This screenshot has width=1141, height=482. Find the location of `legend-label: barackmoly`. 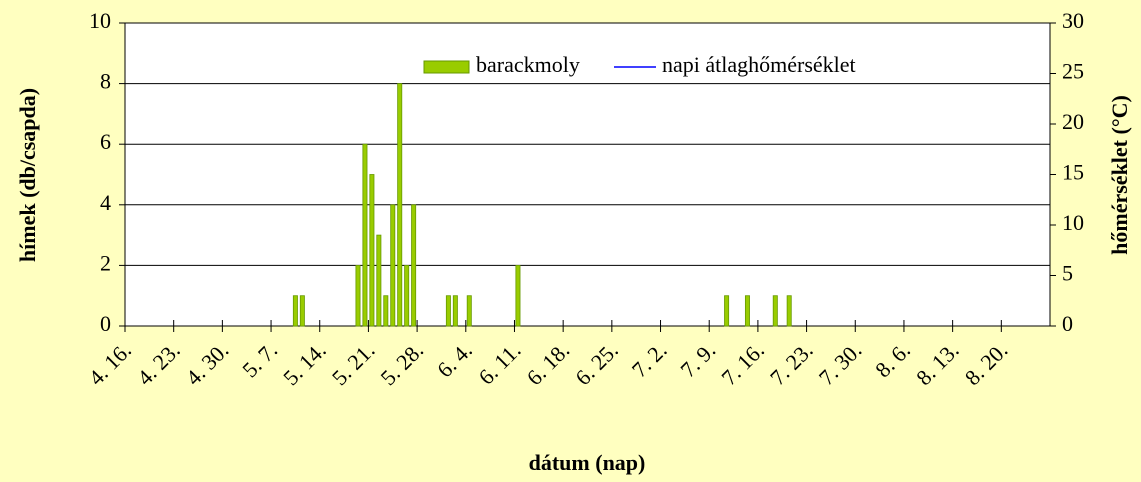

legend-label: barackmoly is located at coordinates (528, 64).